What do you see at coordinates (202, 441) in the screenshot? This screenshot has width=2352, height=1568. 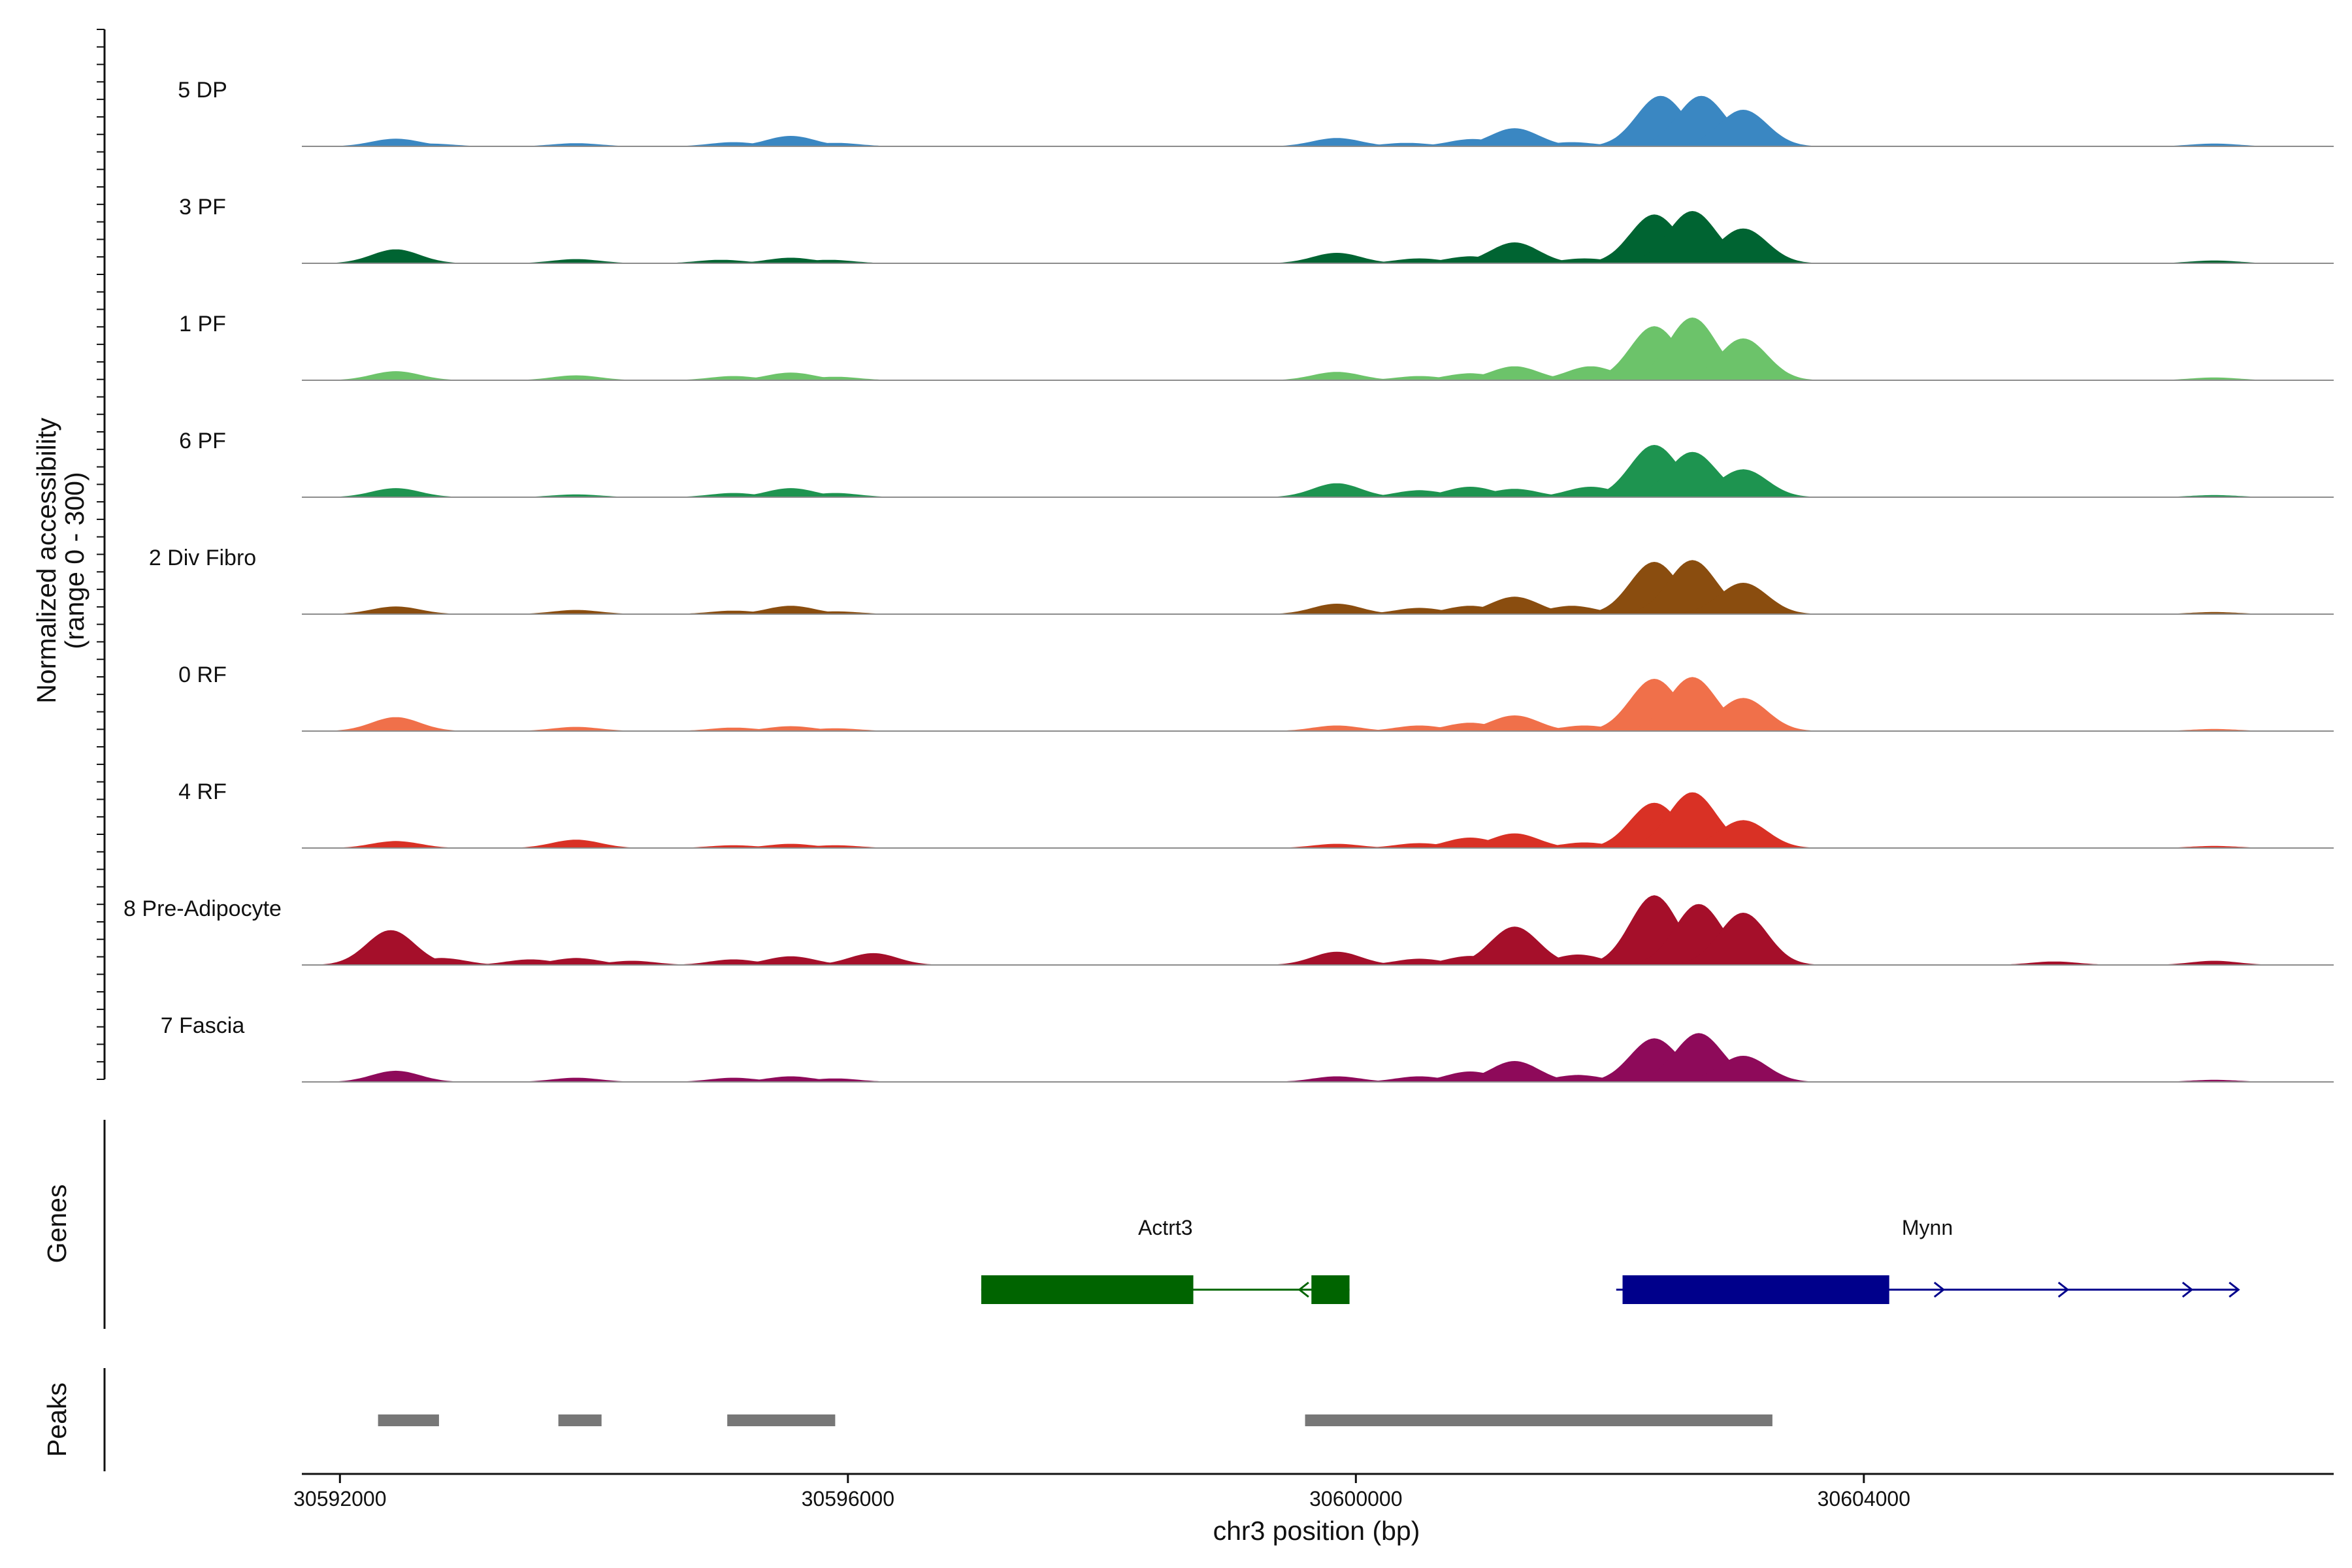 I see `track-label: 6 PF` at bounding box center [202, 441].